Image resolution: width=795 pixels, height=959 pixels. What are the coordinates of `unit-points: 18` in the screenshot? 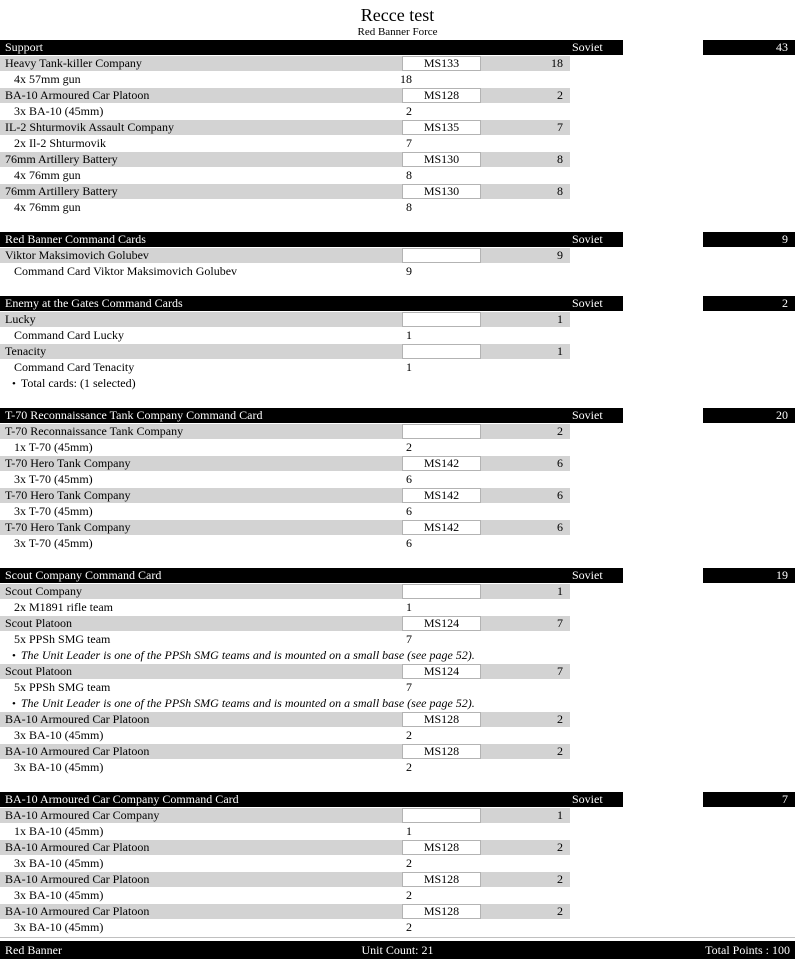 It's located at (525, 63).